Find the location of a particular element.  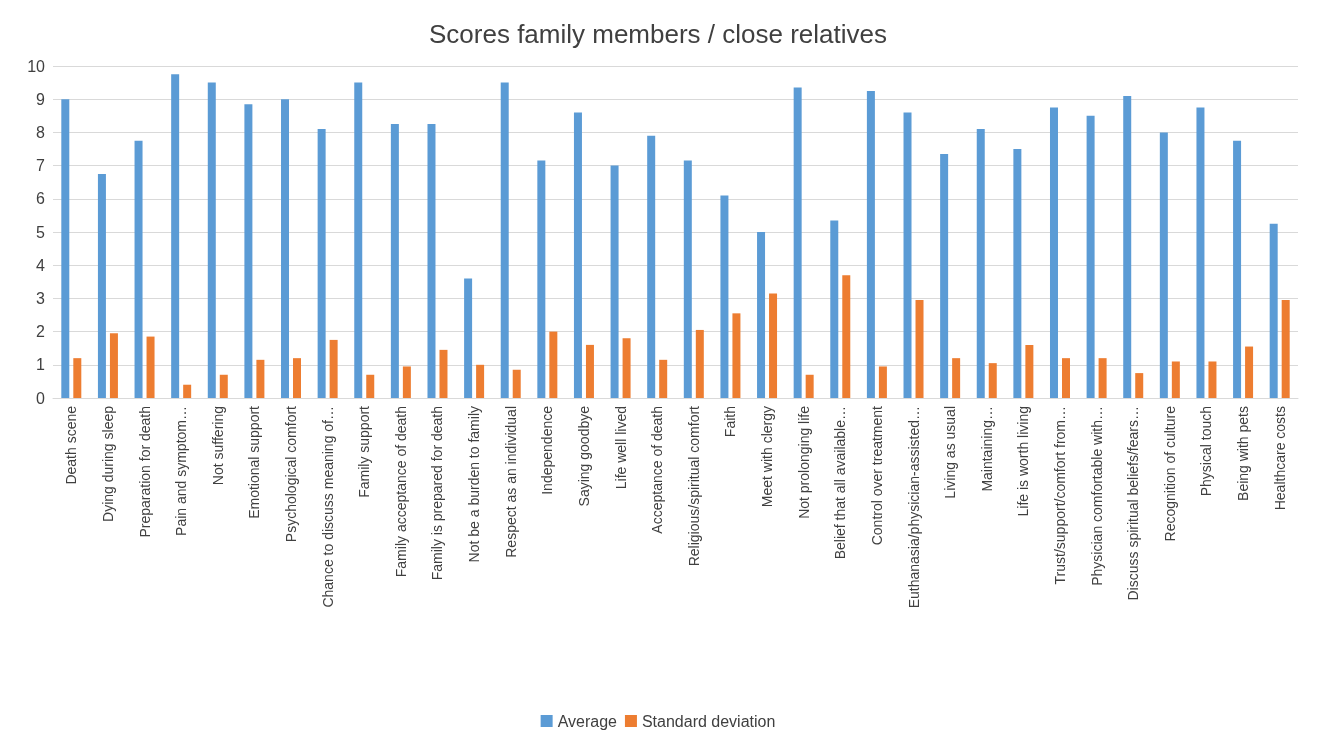

y-tick-label: 2 is located at coordinates (41, 332).